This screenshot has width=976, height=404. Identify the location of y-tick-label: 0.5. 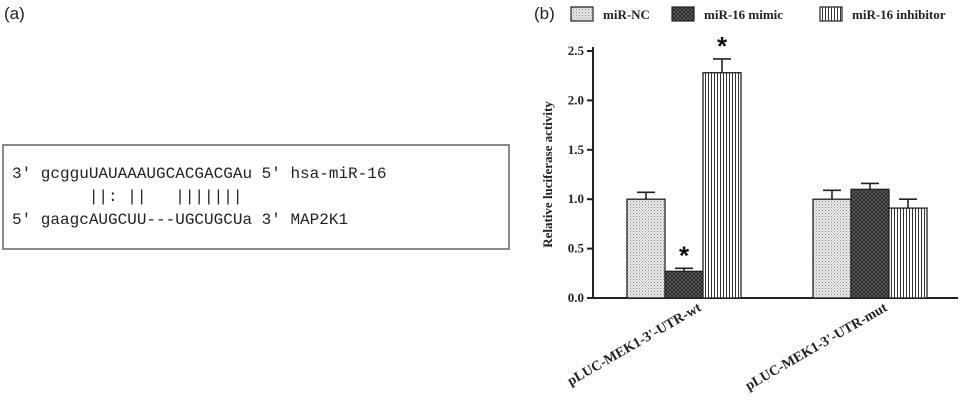
(576, 248).